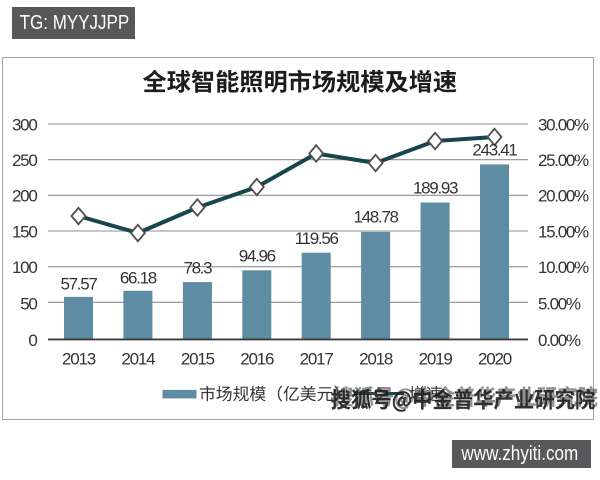 This screenshot has height=480, width=600. What do you see at coordinates (563, 124) in the screenshot?
I see `svg-text: 30.00%` at bounding box center [563, 124].